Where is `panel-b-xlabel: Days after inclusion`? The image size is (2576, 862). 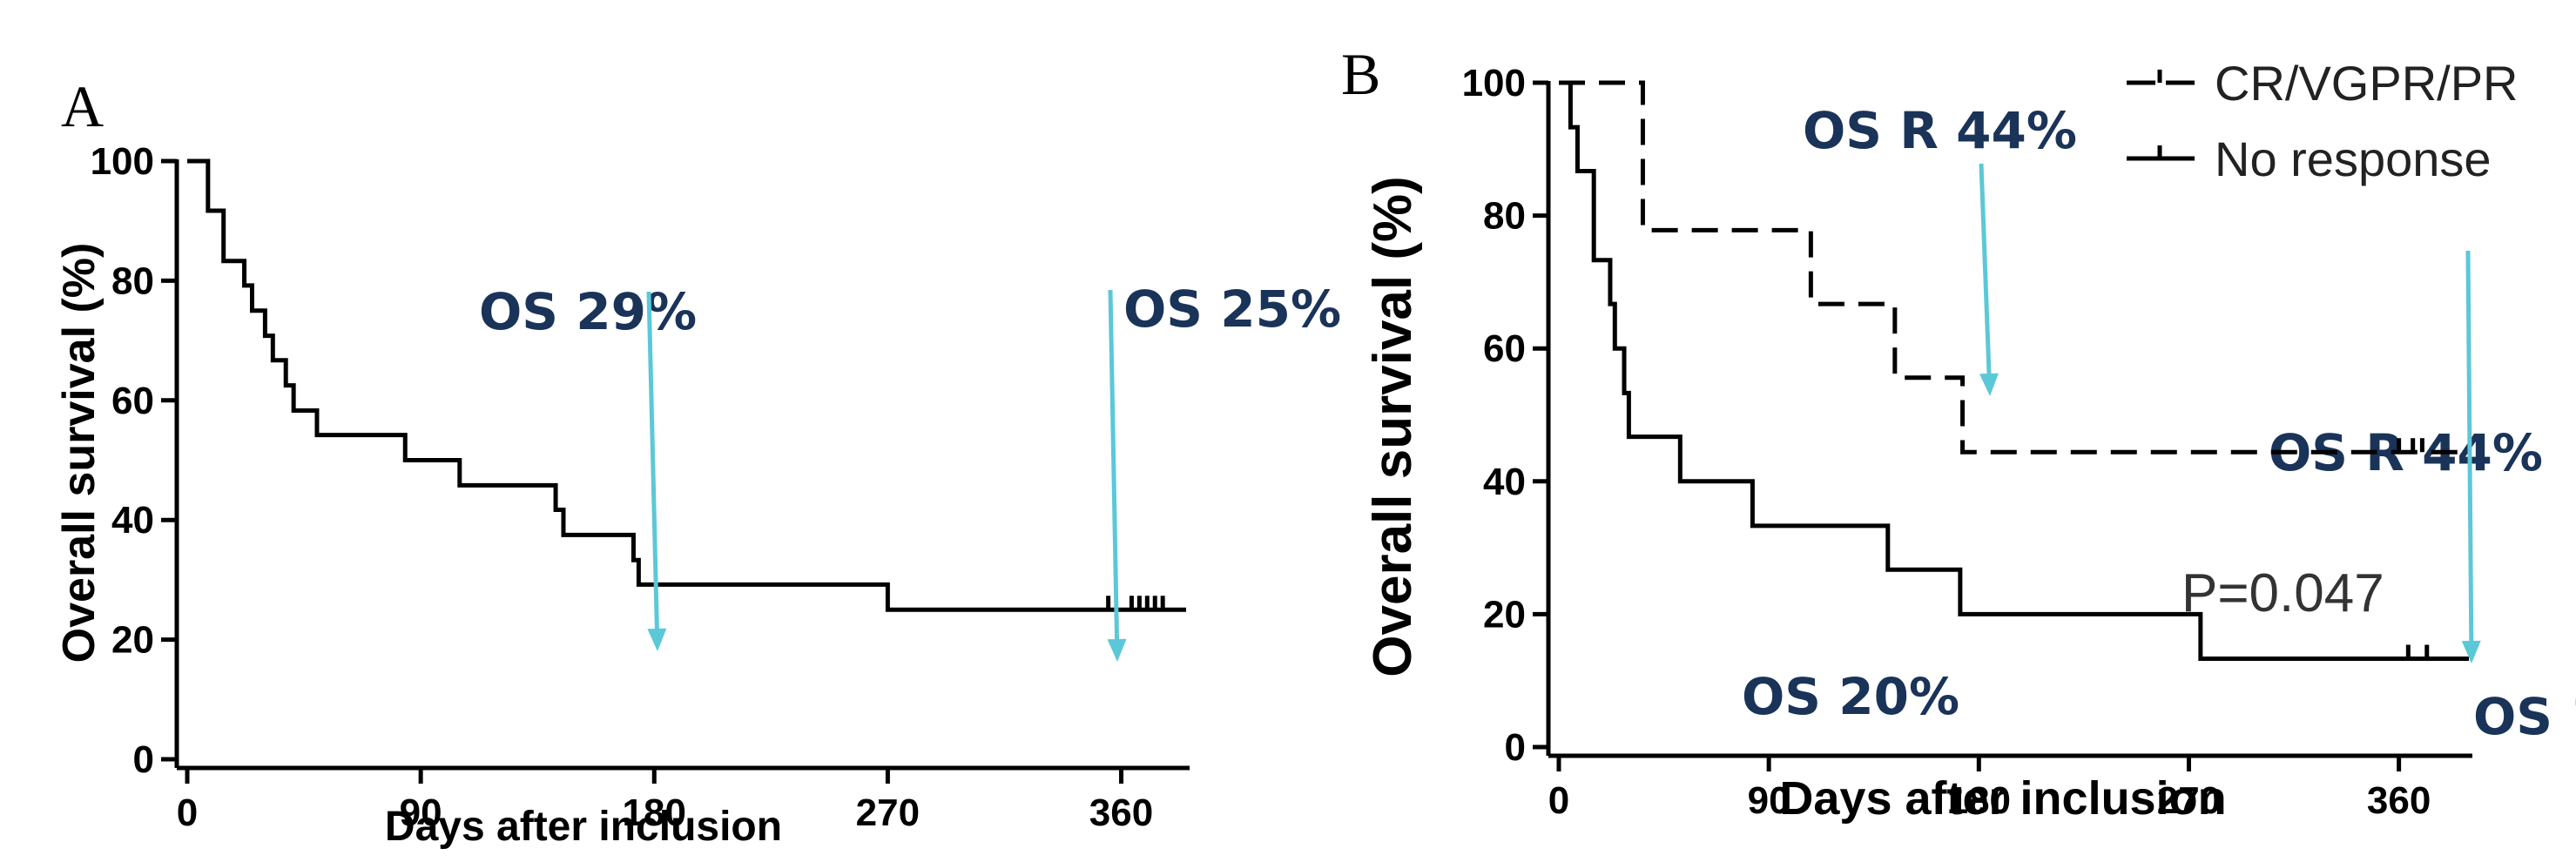
panel-b-xlabel: Days after inclusion is located at coordinates (2003, 798).